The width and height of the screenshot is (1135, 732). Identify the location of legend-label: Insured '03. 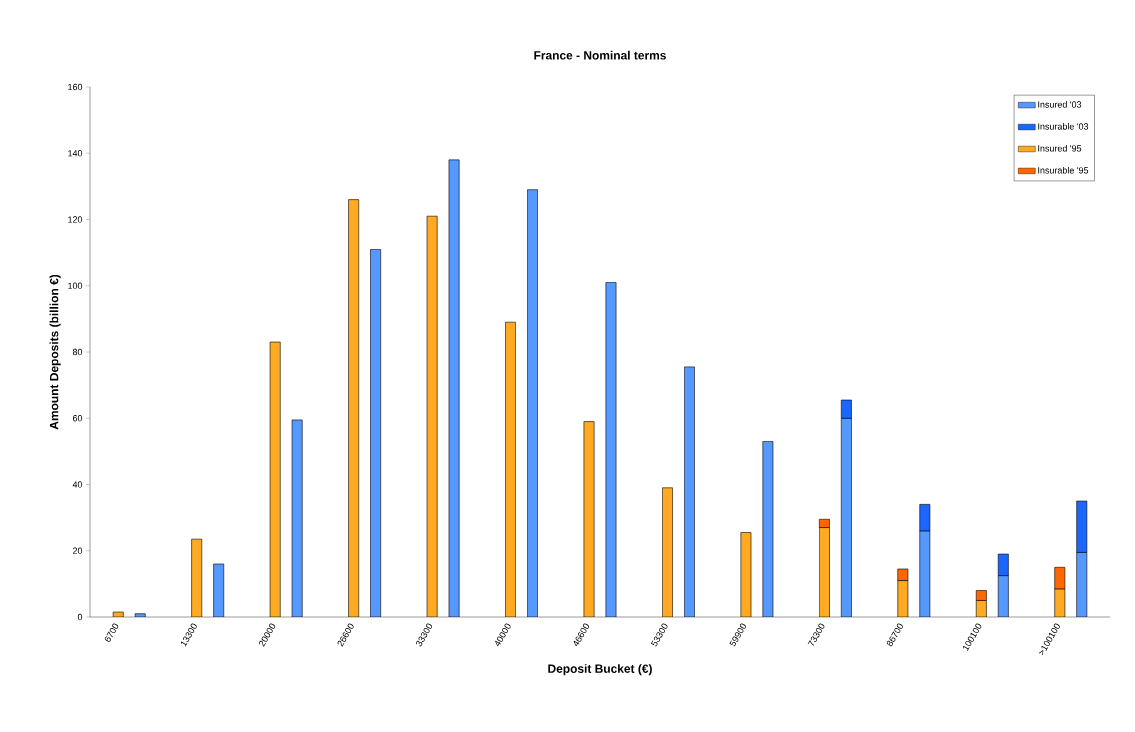
(1060, 104).